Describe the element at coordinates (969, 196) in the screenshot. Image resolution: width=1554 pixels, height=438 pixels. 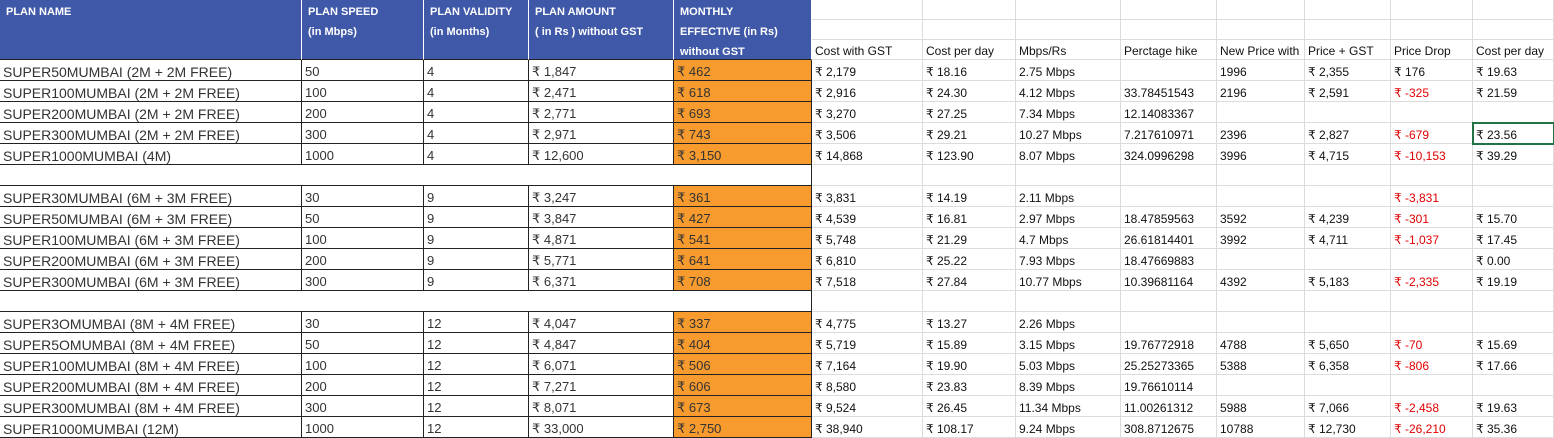
I see `cell: ₹ 14.19` at that location.